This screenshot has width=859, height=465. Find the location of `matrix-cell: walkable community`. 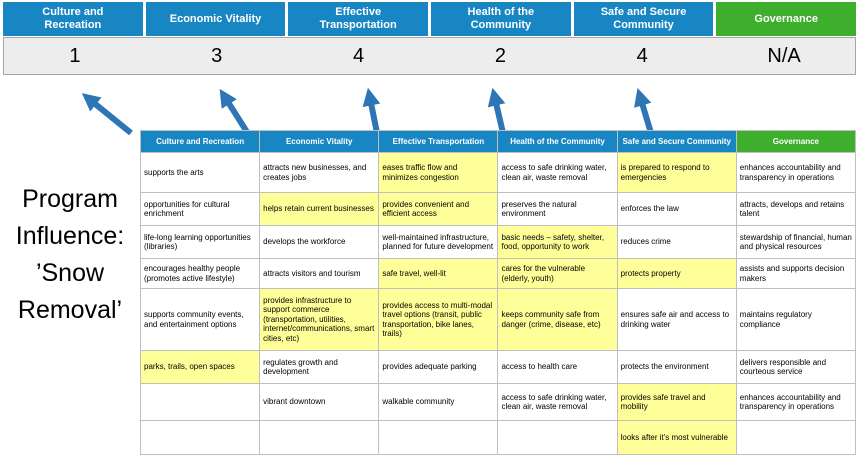

matrix-cell: walkable community is located at coordinates (438, 402).